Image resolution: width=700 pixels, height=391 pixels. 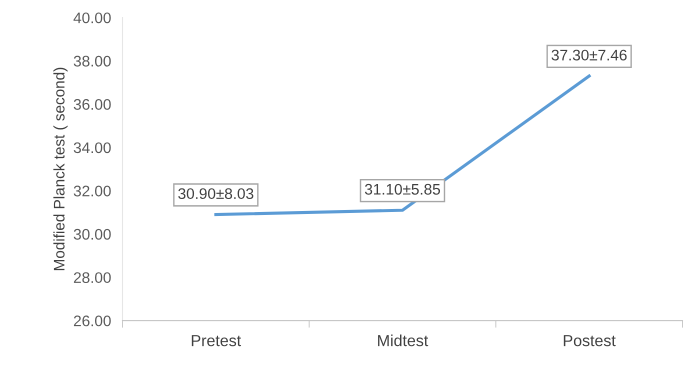 What do you see at coordinates (402, 189) in the screenshot?
I see `data-label: 31.10±5.85` at bounding box center [402, 189].